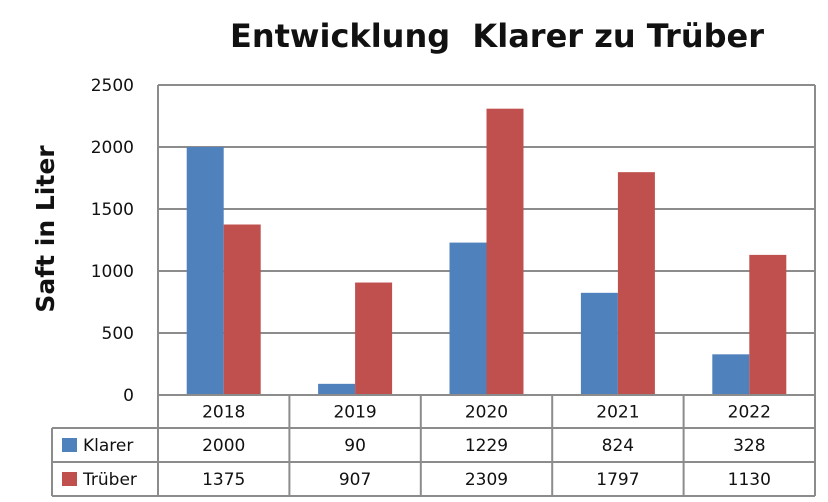 The image size is (828, 502). I want to click on y-axis-label: Saft in Liter, so click(45, 229).